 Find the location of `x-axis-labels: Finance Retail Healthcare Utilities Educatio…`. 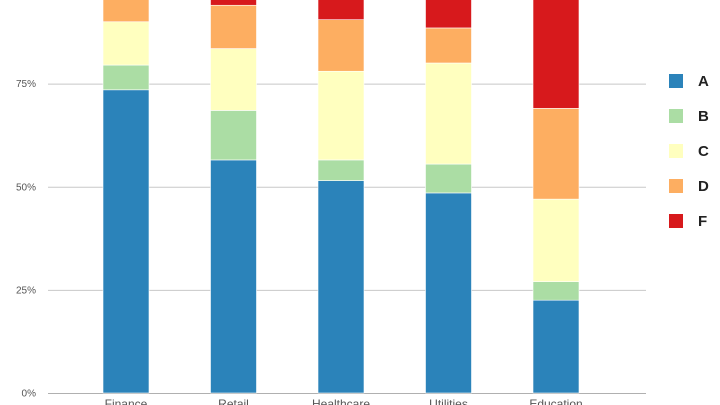

x-axis-labels: Finance Retail Healthcare Utilities Educatio… is located at coordinates (344, 401).